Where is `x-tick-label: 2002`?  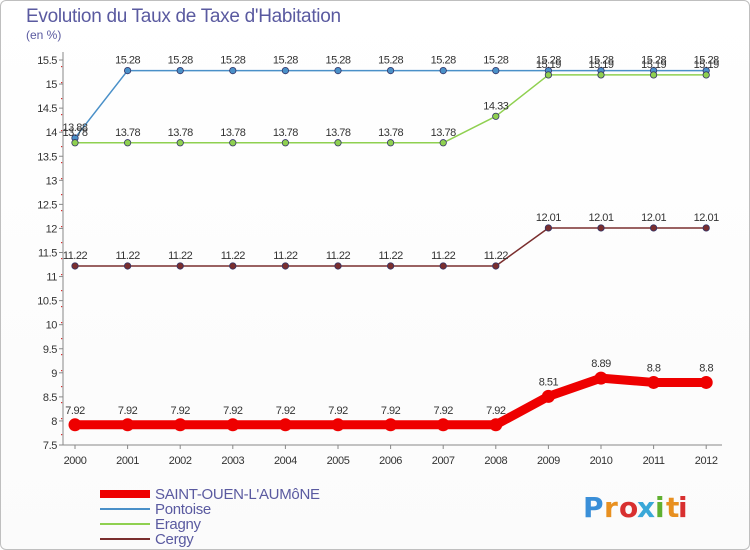
x-tick-label: 2002 is located at coordinates (180, 461).